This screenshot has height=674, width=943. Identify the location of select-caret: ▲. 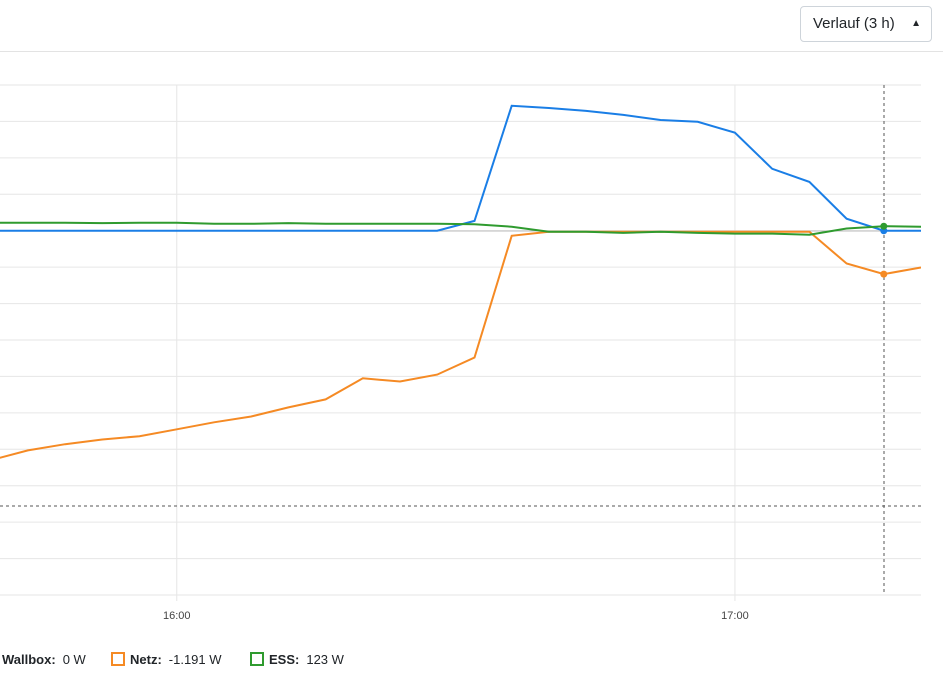
(916, 23).